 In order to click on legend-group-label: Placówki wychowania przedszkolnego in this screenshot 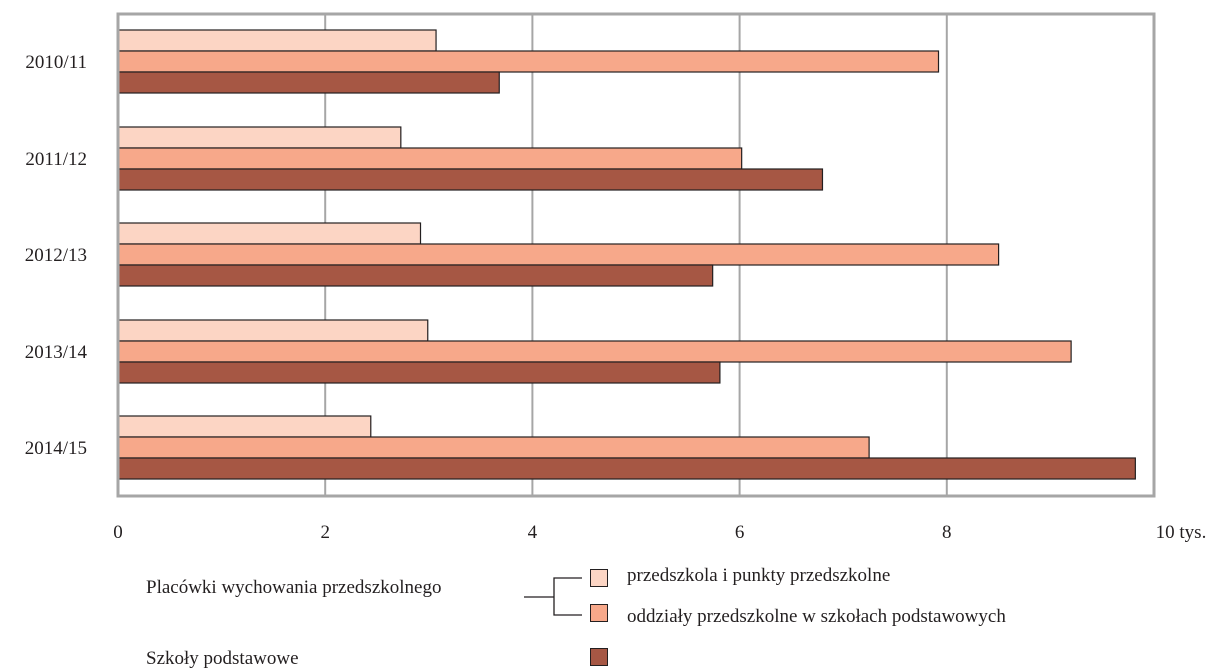, I will do `click(294, 587)`.